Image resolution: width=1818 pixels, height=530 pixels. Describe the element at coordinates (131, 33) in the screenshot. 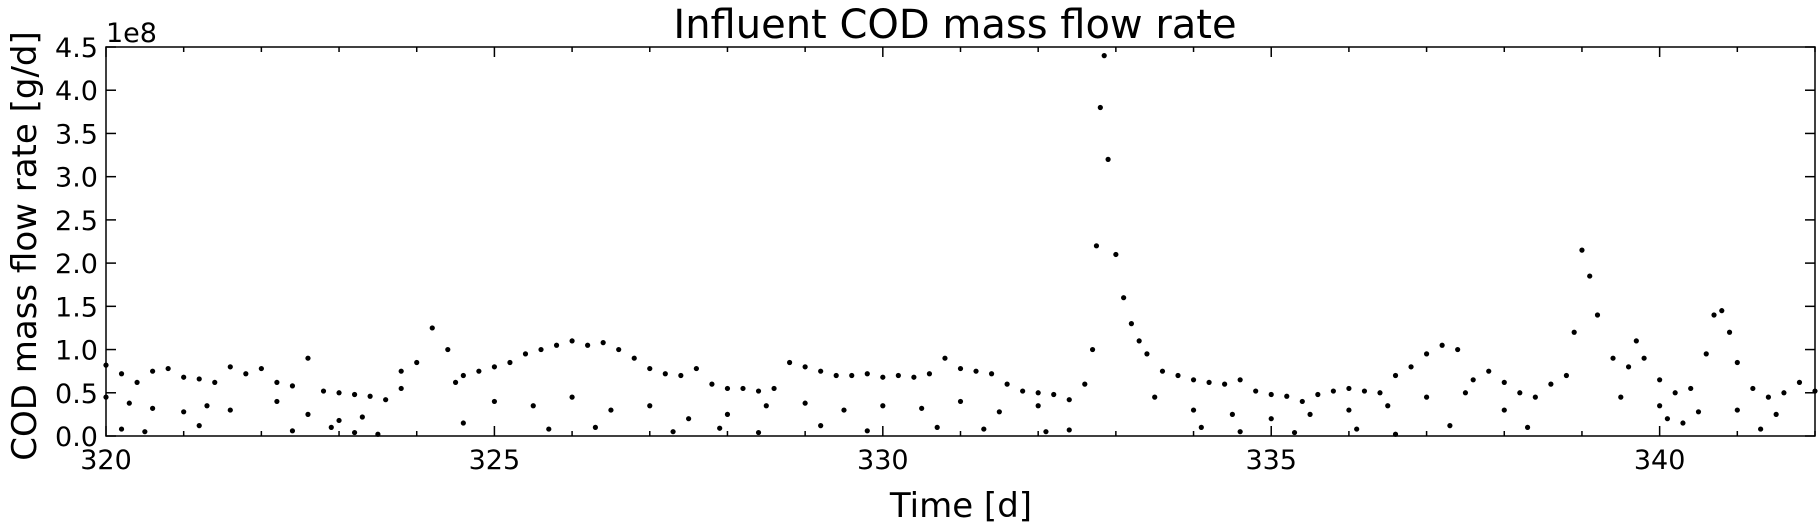

I see `y-axis-offset-label: 1e8` at that location.